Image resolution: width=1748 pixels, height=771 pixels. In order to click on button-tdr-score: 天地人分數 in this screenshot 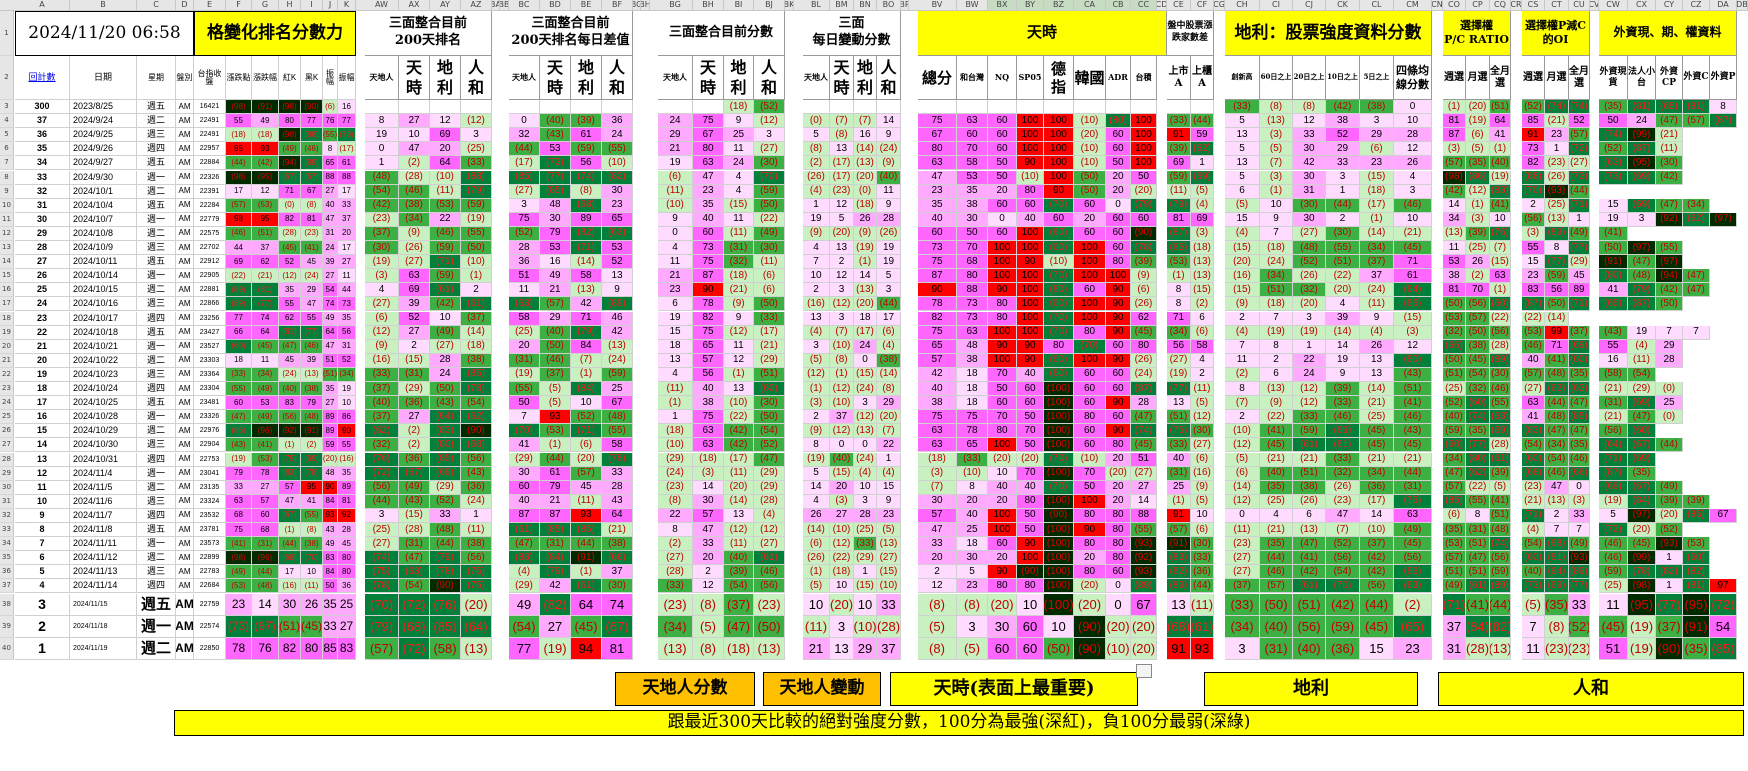, I will do `click(685, 688)`.